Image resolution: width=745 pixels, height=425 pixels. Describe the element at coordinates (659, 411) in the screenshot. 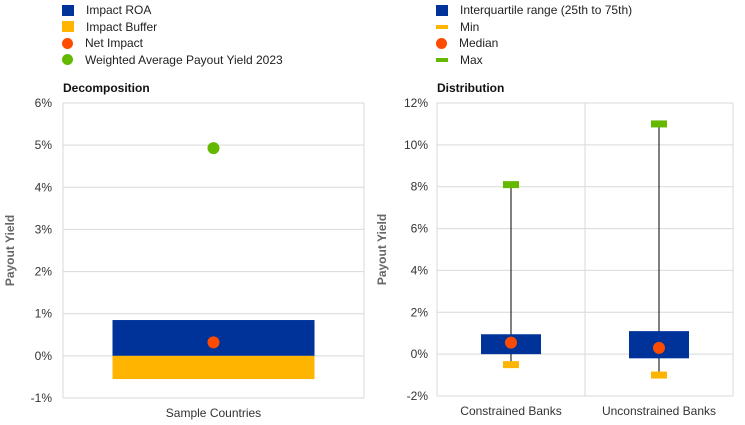

I see `x-category-label: Unconstrained Banks` at that location.